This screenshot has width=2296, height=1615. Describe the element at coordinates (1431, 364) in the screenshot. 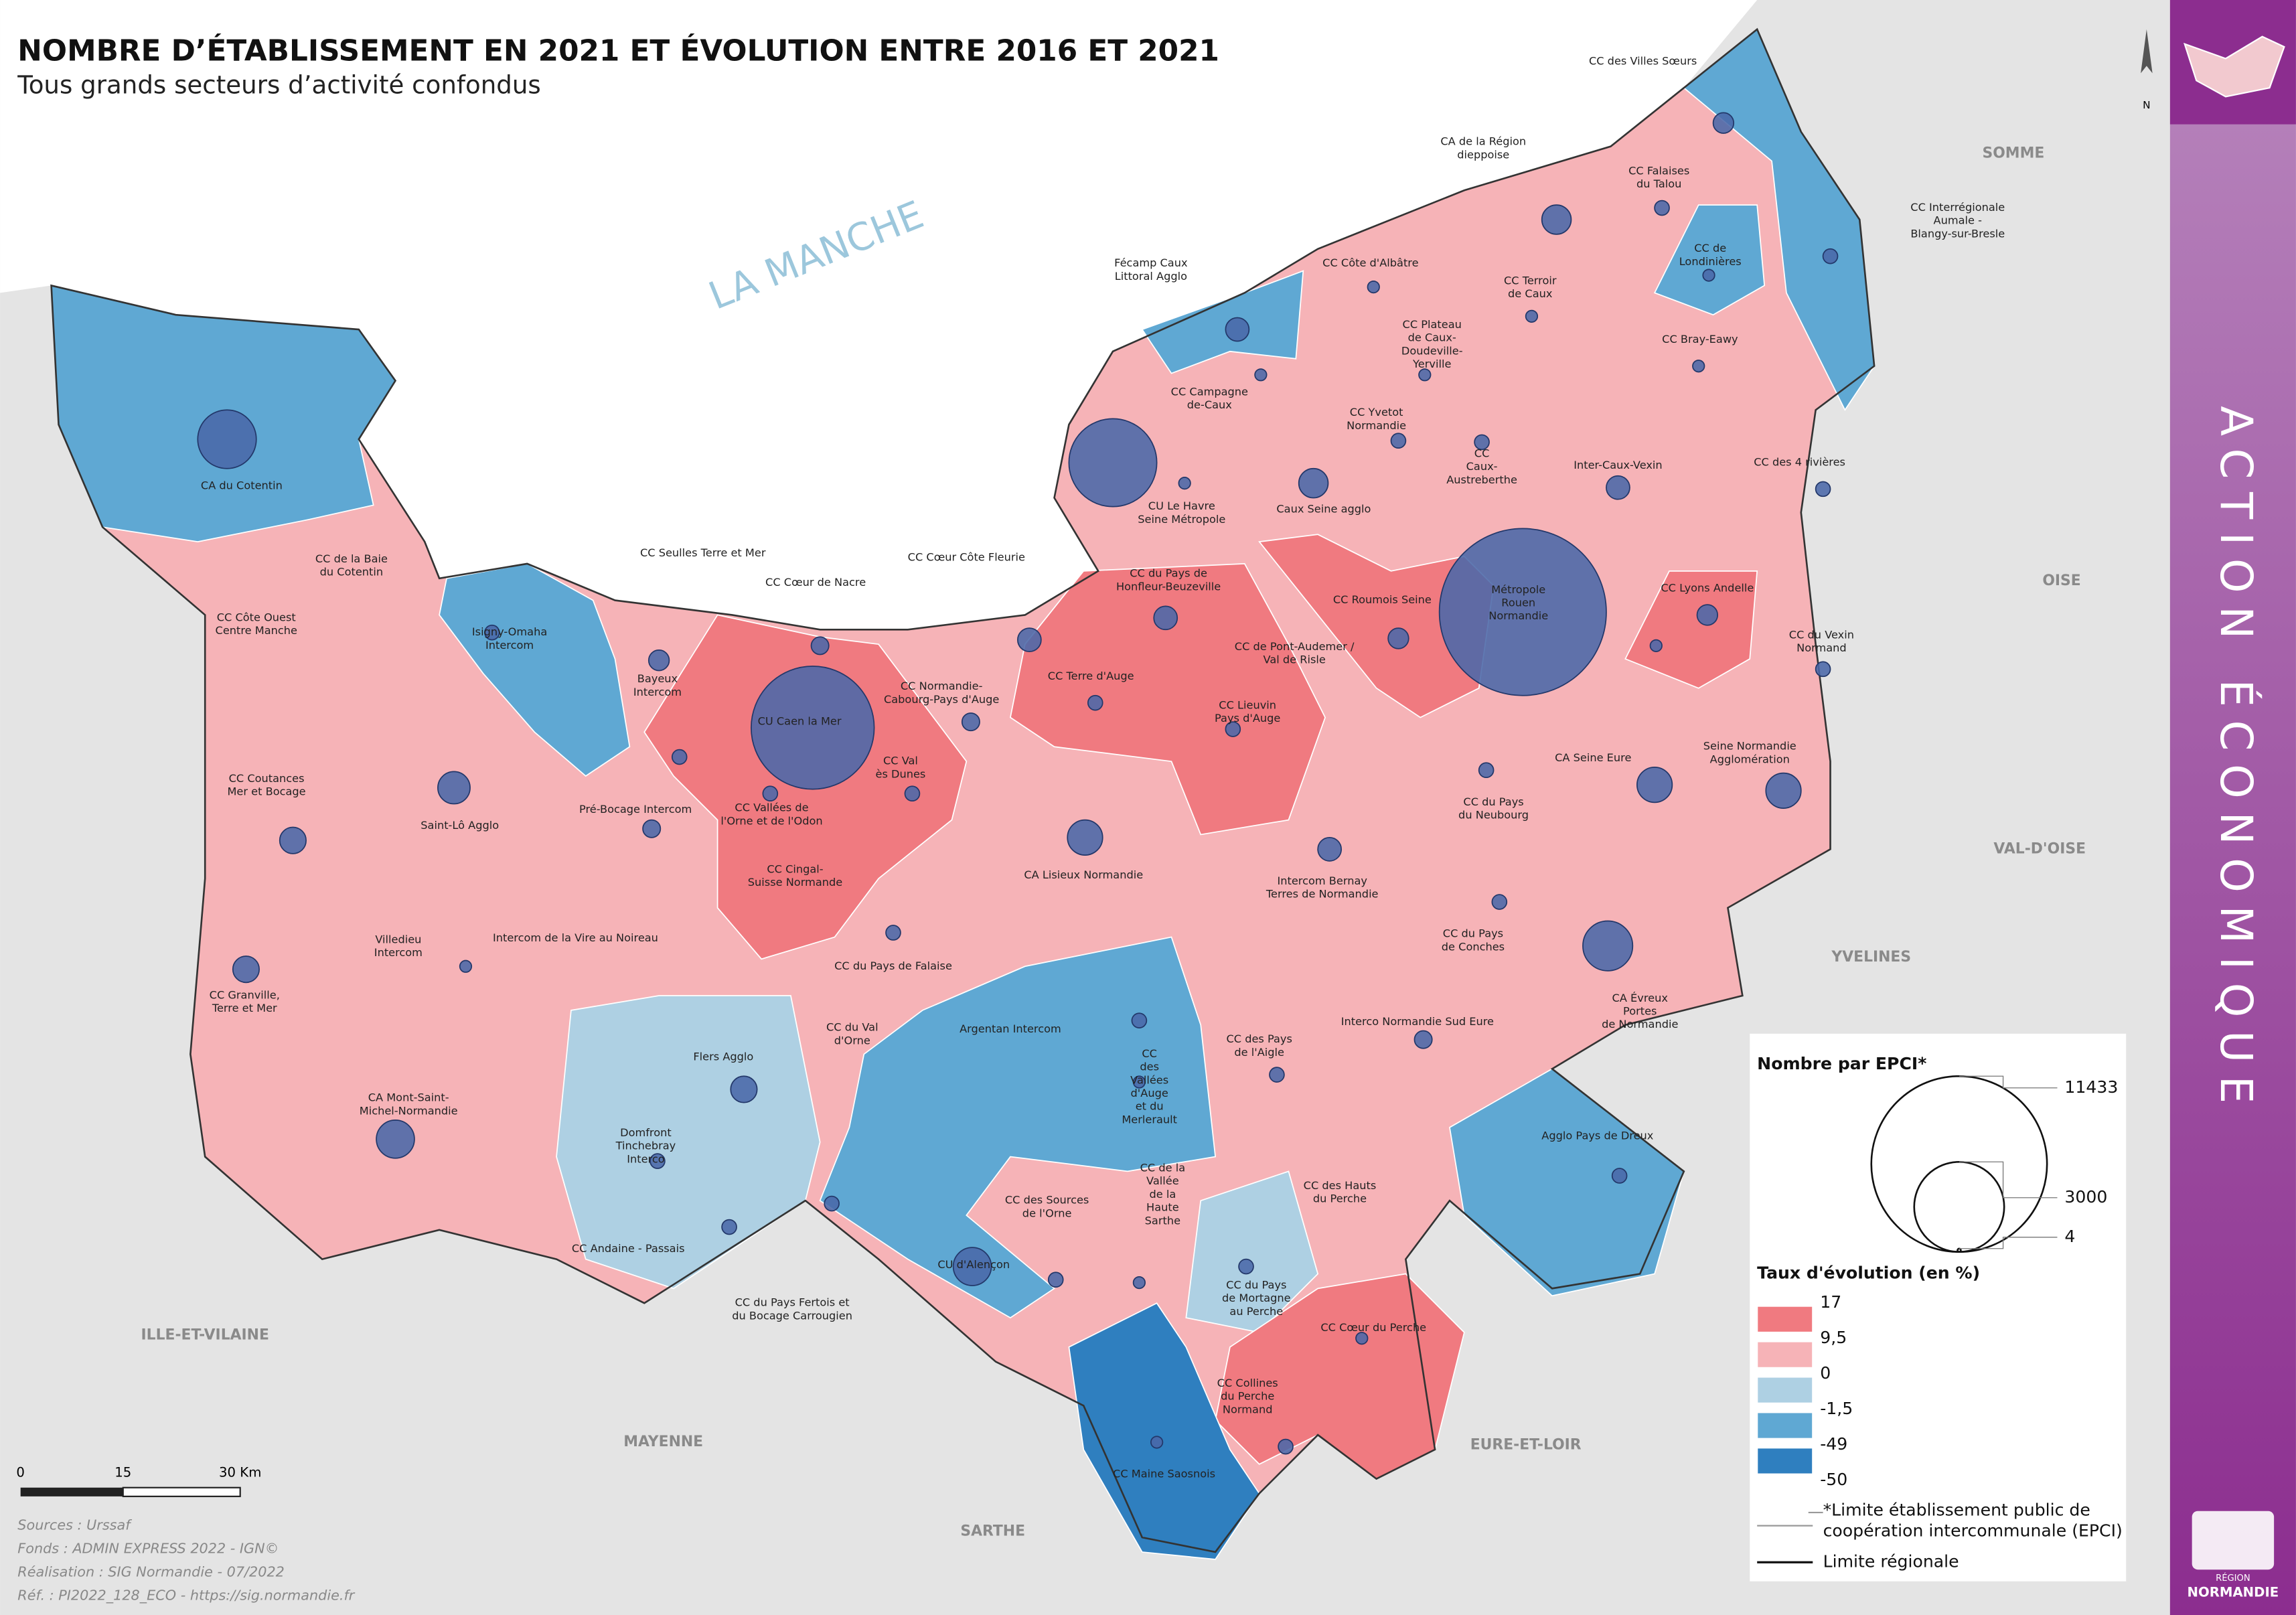

I see `epci-label: Yerville` at that location.